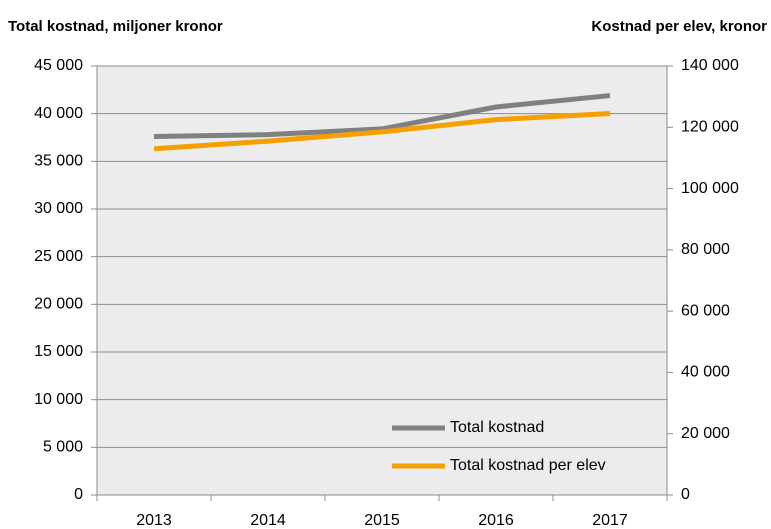  Describe the element at coordinates (710, 188) in the screenshot. I see `y2-tick-label: 100 000` at that location.